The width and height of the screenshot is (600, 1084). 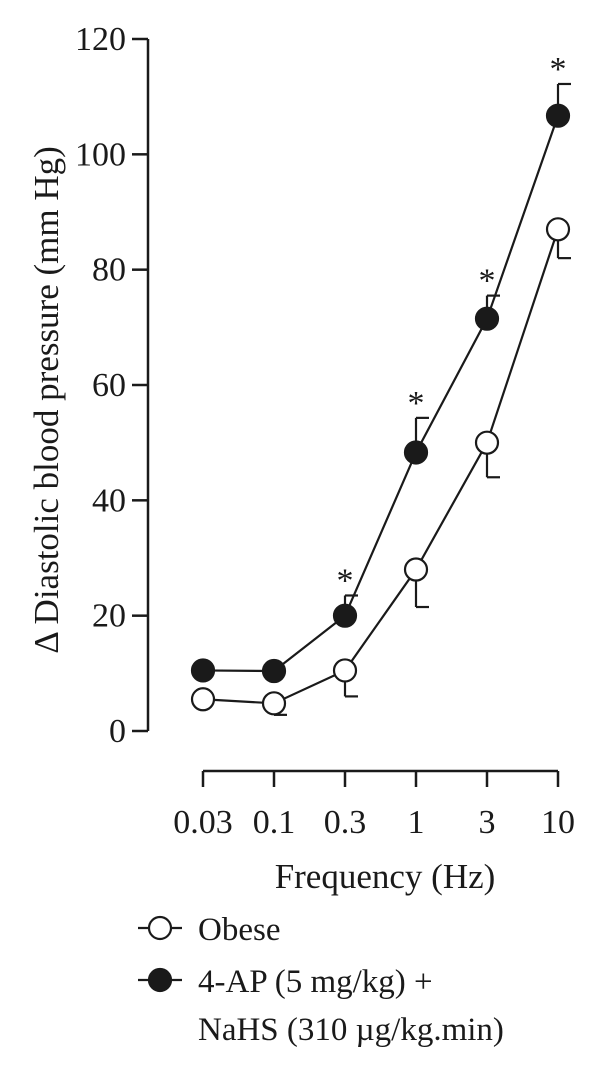 I want to click on x-tick-label: 10, so click(x=558, y=822).